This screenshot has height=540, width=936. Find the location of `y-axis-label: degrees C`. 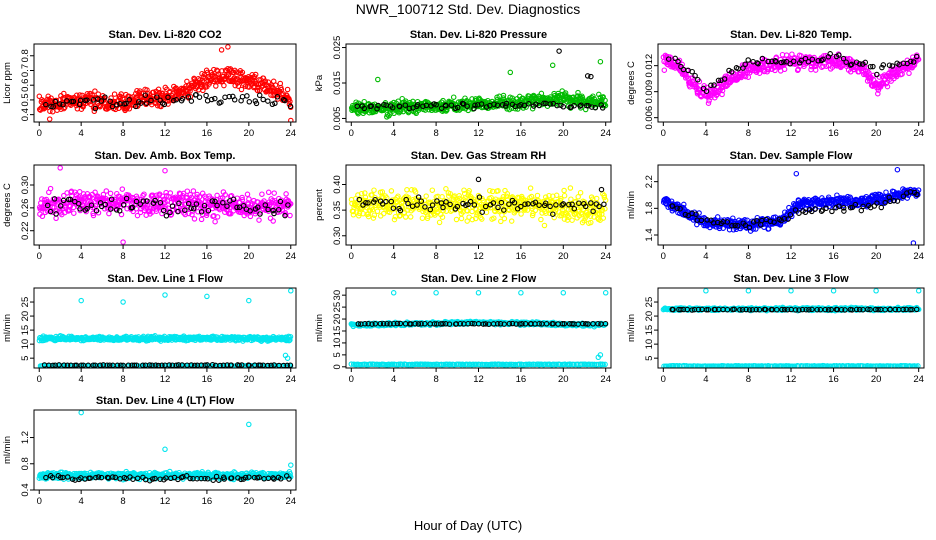

y-axis-label: degrees C is located at coordinates (631, 83).